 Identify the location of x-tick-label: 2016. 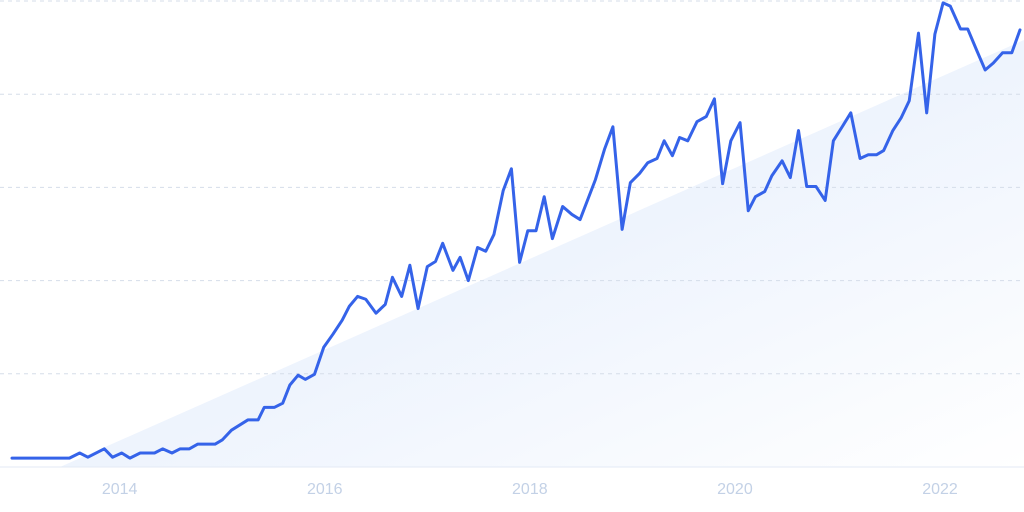
(325, 489).